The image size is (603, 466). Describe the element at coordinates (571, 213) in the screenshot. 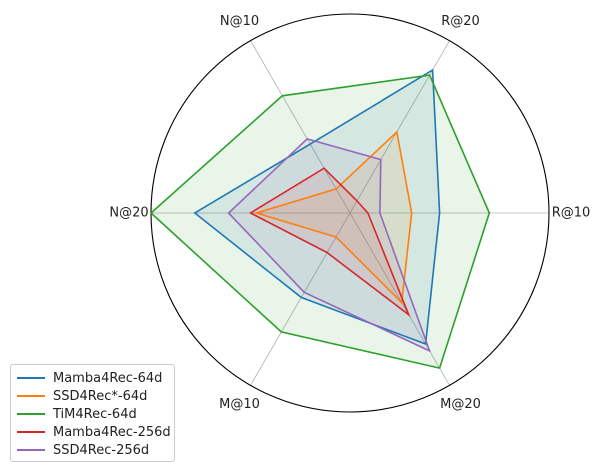

I see `axis-label-r10: R@10` at that location.